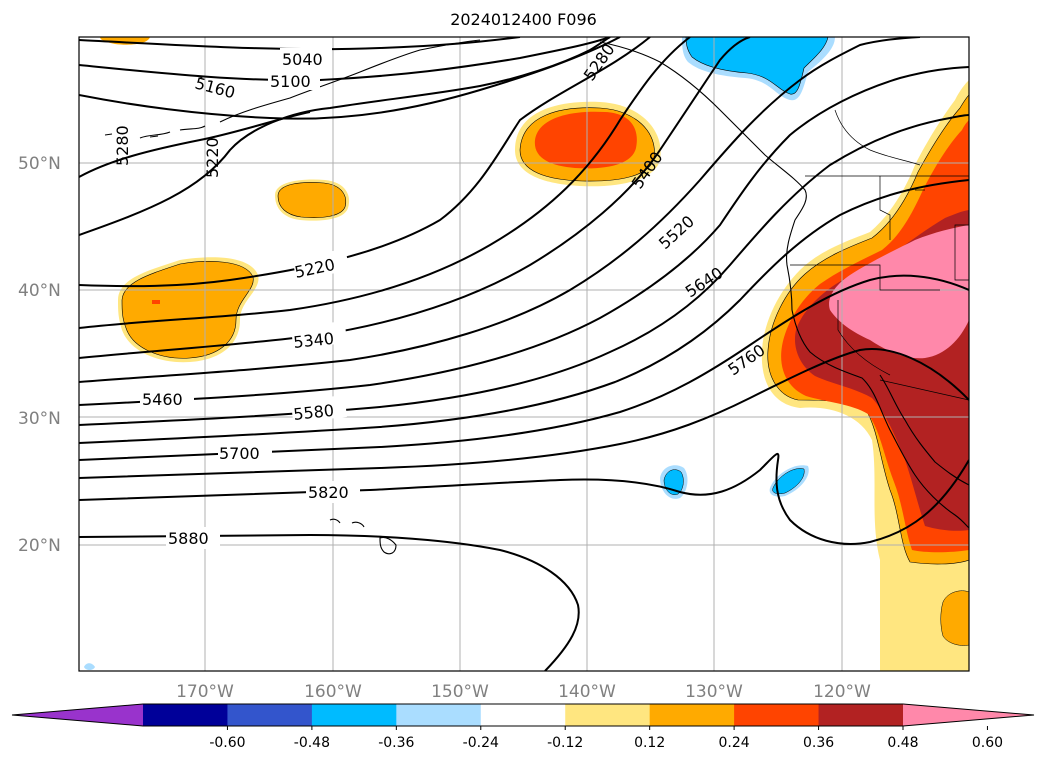 The height and width of the screenshot is (765, 1047). I want to click on colorbar-tick-label: 0.12, so click(649, 743).